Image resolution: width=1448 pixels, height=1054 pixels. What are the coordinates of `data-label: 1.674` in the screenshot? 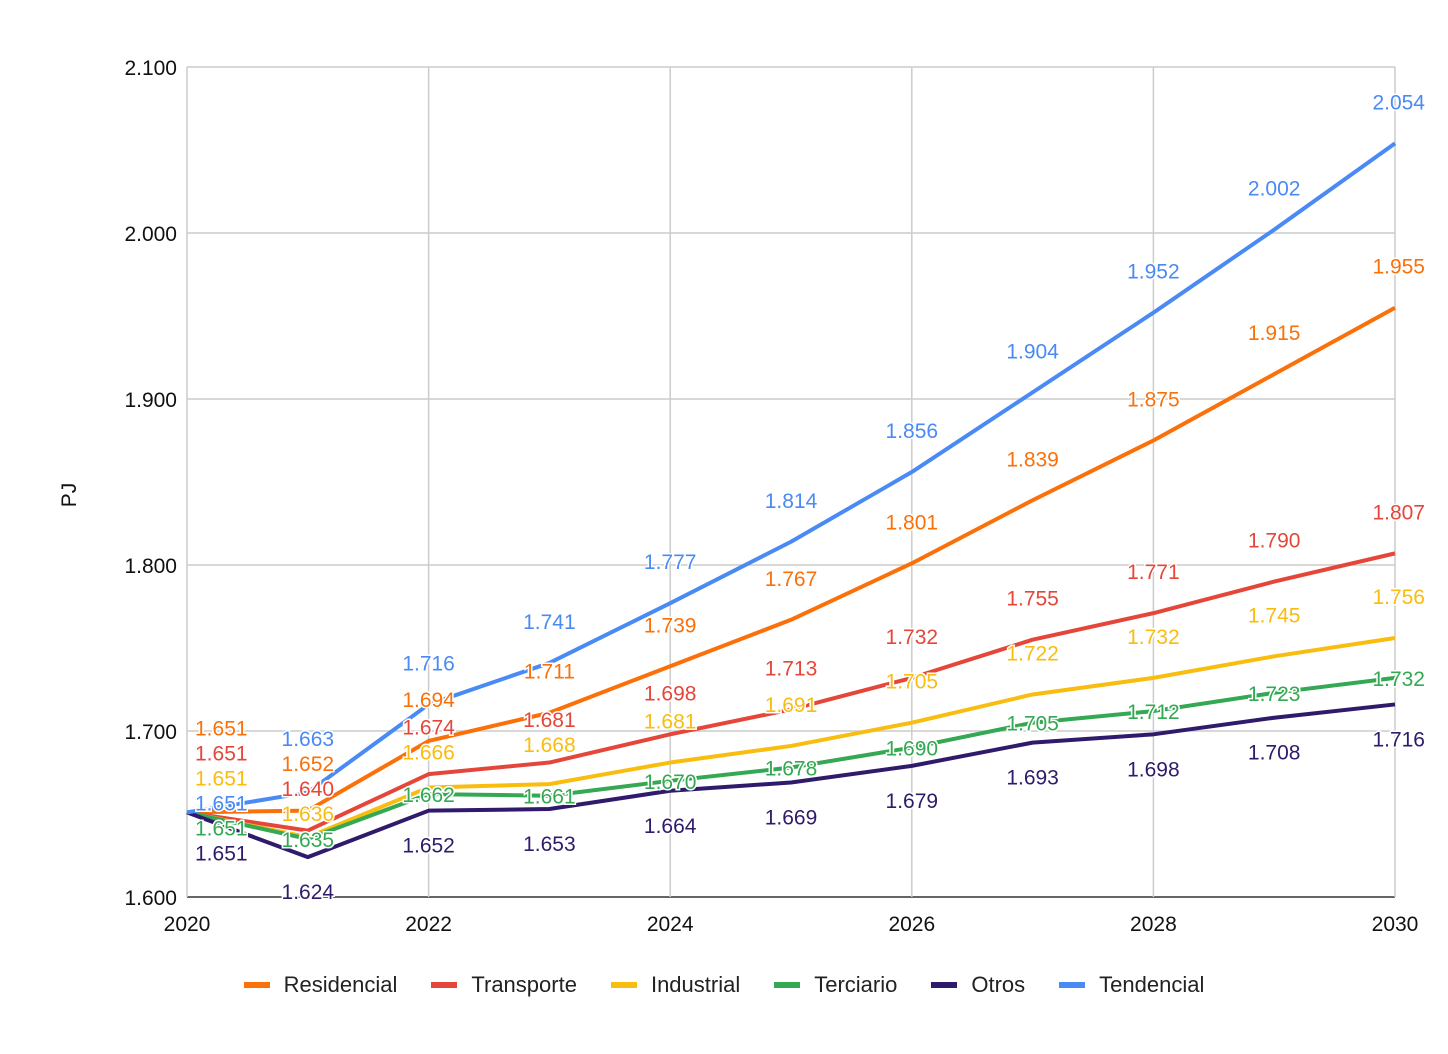 It's located at (428, 727).